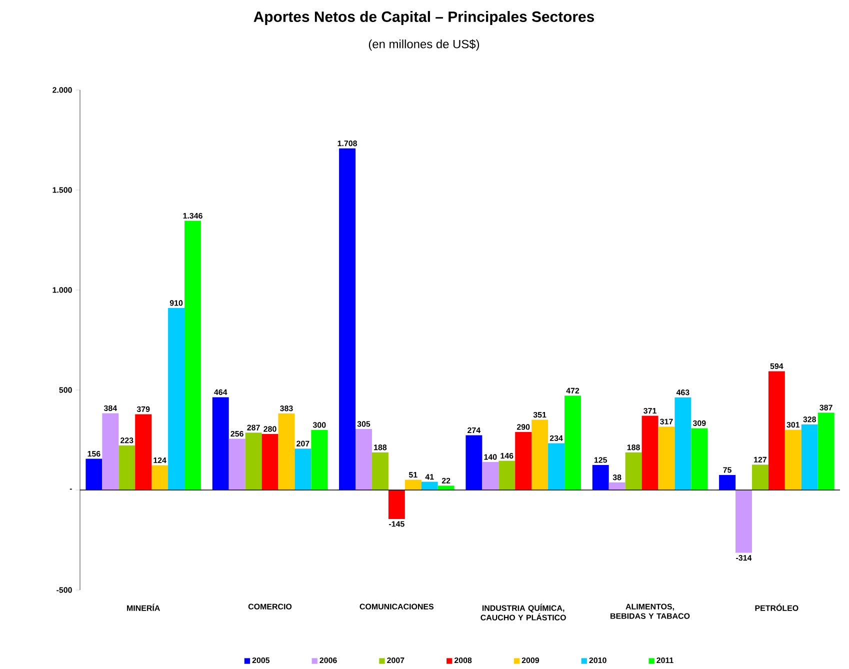  I want to click on chart-subtitle: (en millones de US$), so click(424, 45).